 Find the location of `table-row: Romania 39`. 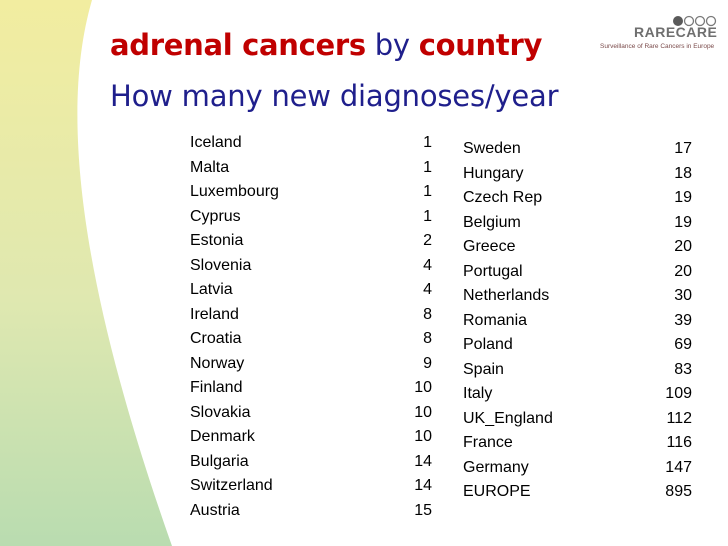

table-row: Romania 39 is located at coordinates (577, 321).